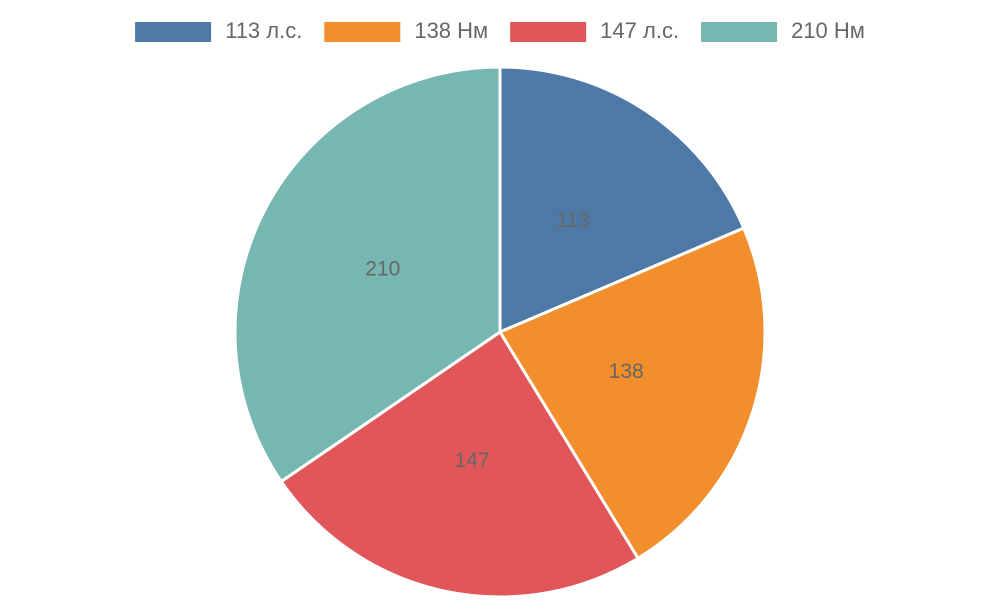 Image resolution: width=1000 pixels, height=600 pixels. I want to click on data-label: 113, so click(572, 220).